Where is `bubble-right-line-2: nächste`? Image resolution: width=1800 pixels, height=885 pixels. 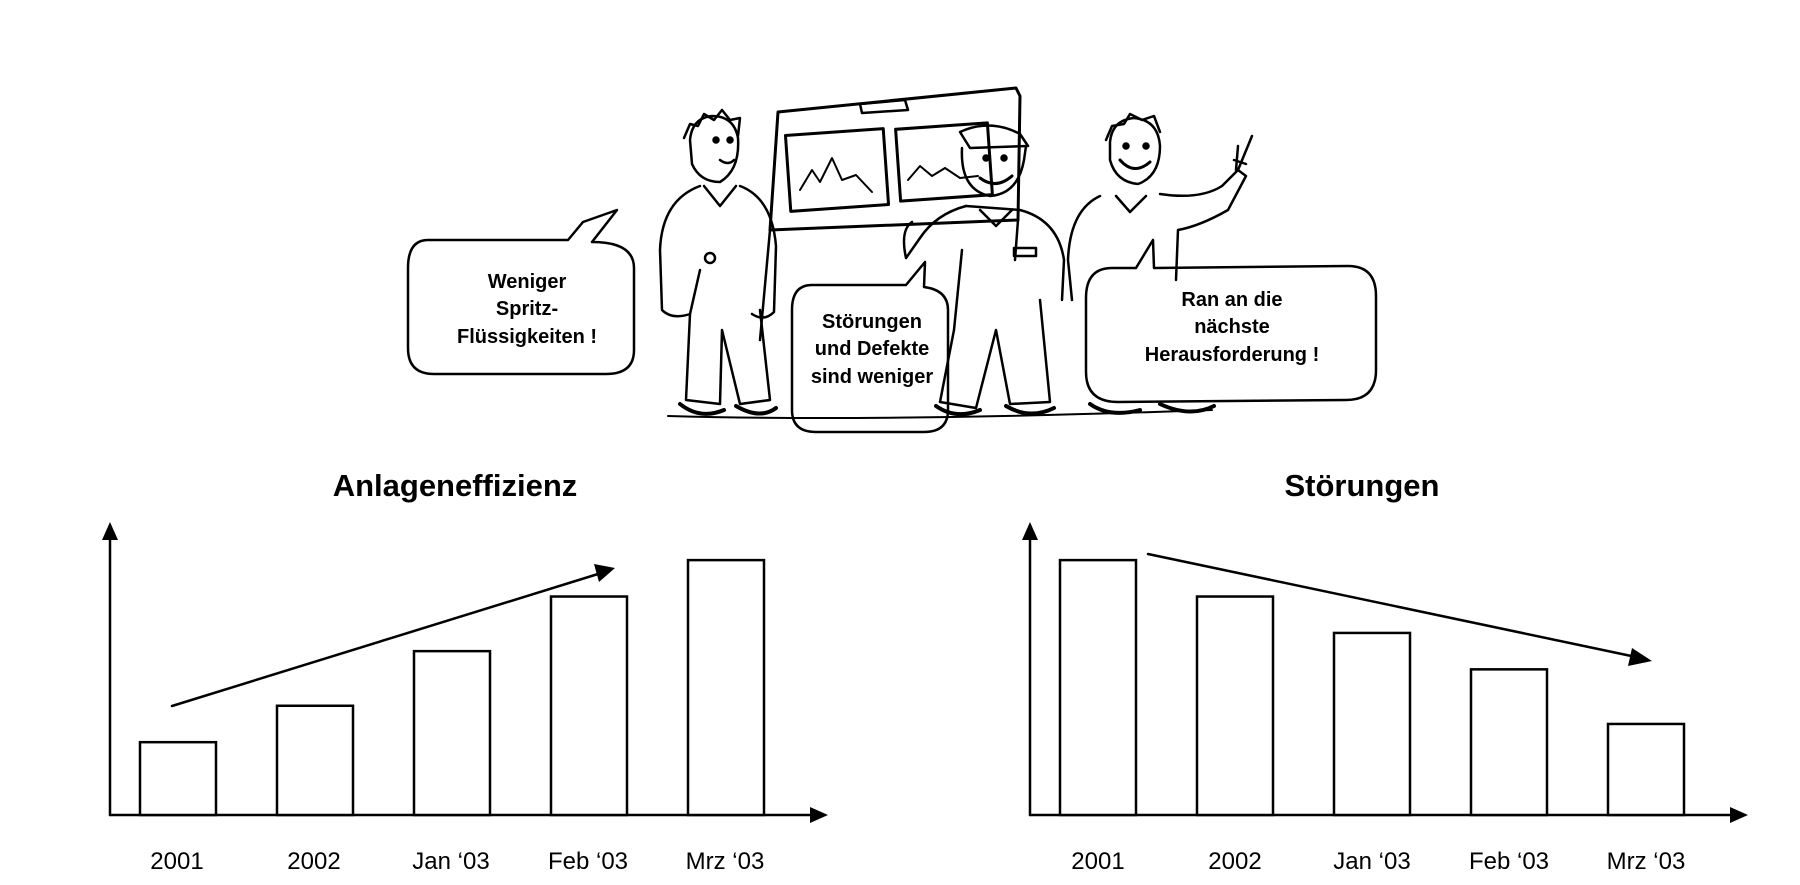 bubble-right-line-2: nächste is located at coordinates (1232, 327).